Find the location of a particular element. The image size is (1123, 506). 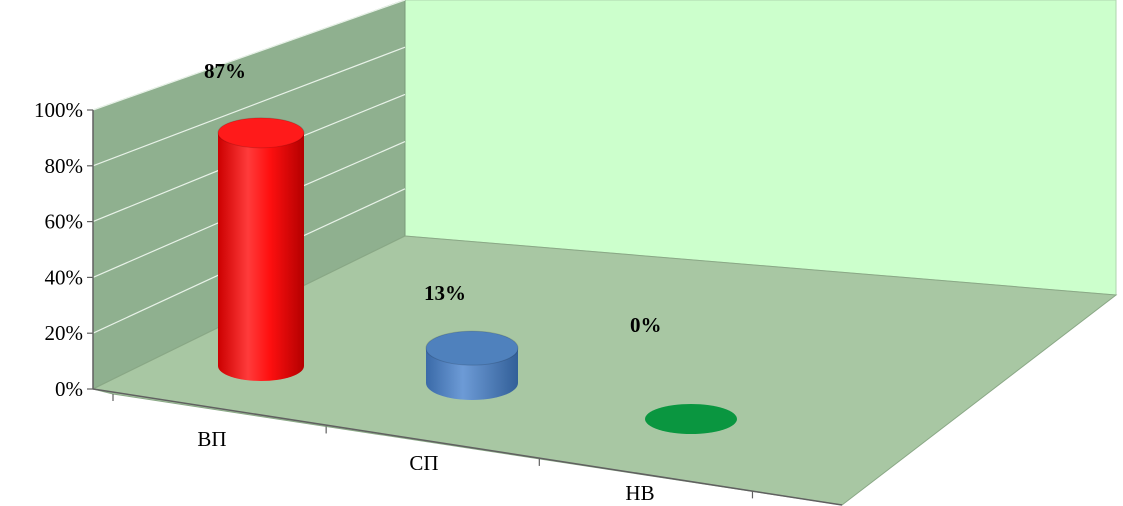

bar-body is located at coordinates (261, 256).